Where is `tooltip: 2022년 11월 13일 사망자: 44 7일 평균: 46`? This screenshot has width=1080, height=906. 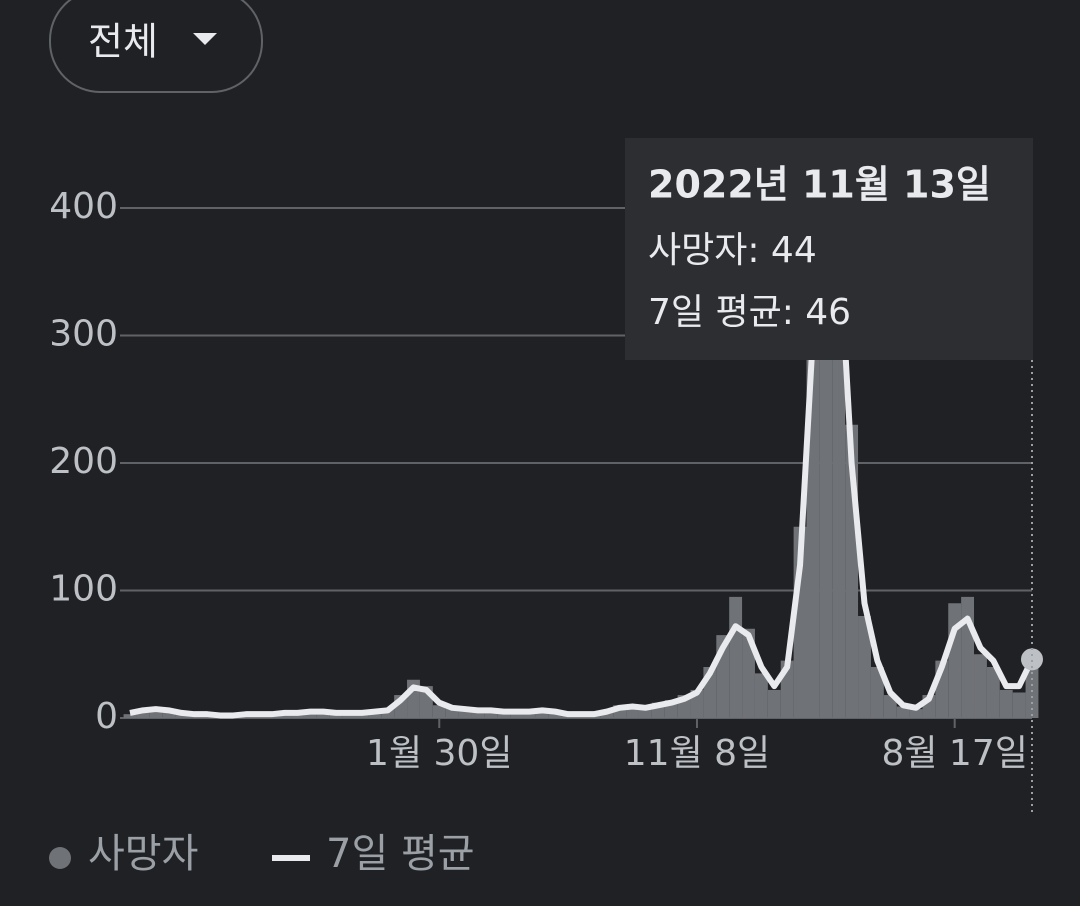
tooltip: 2022년 11월 13일 사망자: 44 7일 평균: 46 is located at coordinates (829, 249).